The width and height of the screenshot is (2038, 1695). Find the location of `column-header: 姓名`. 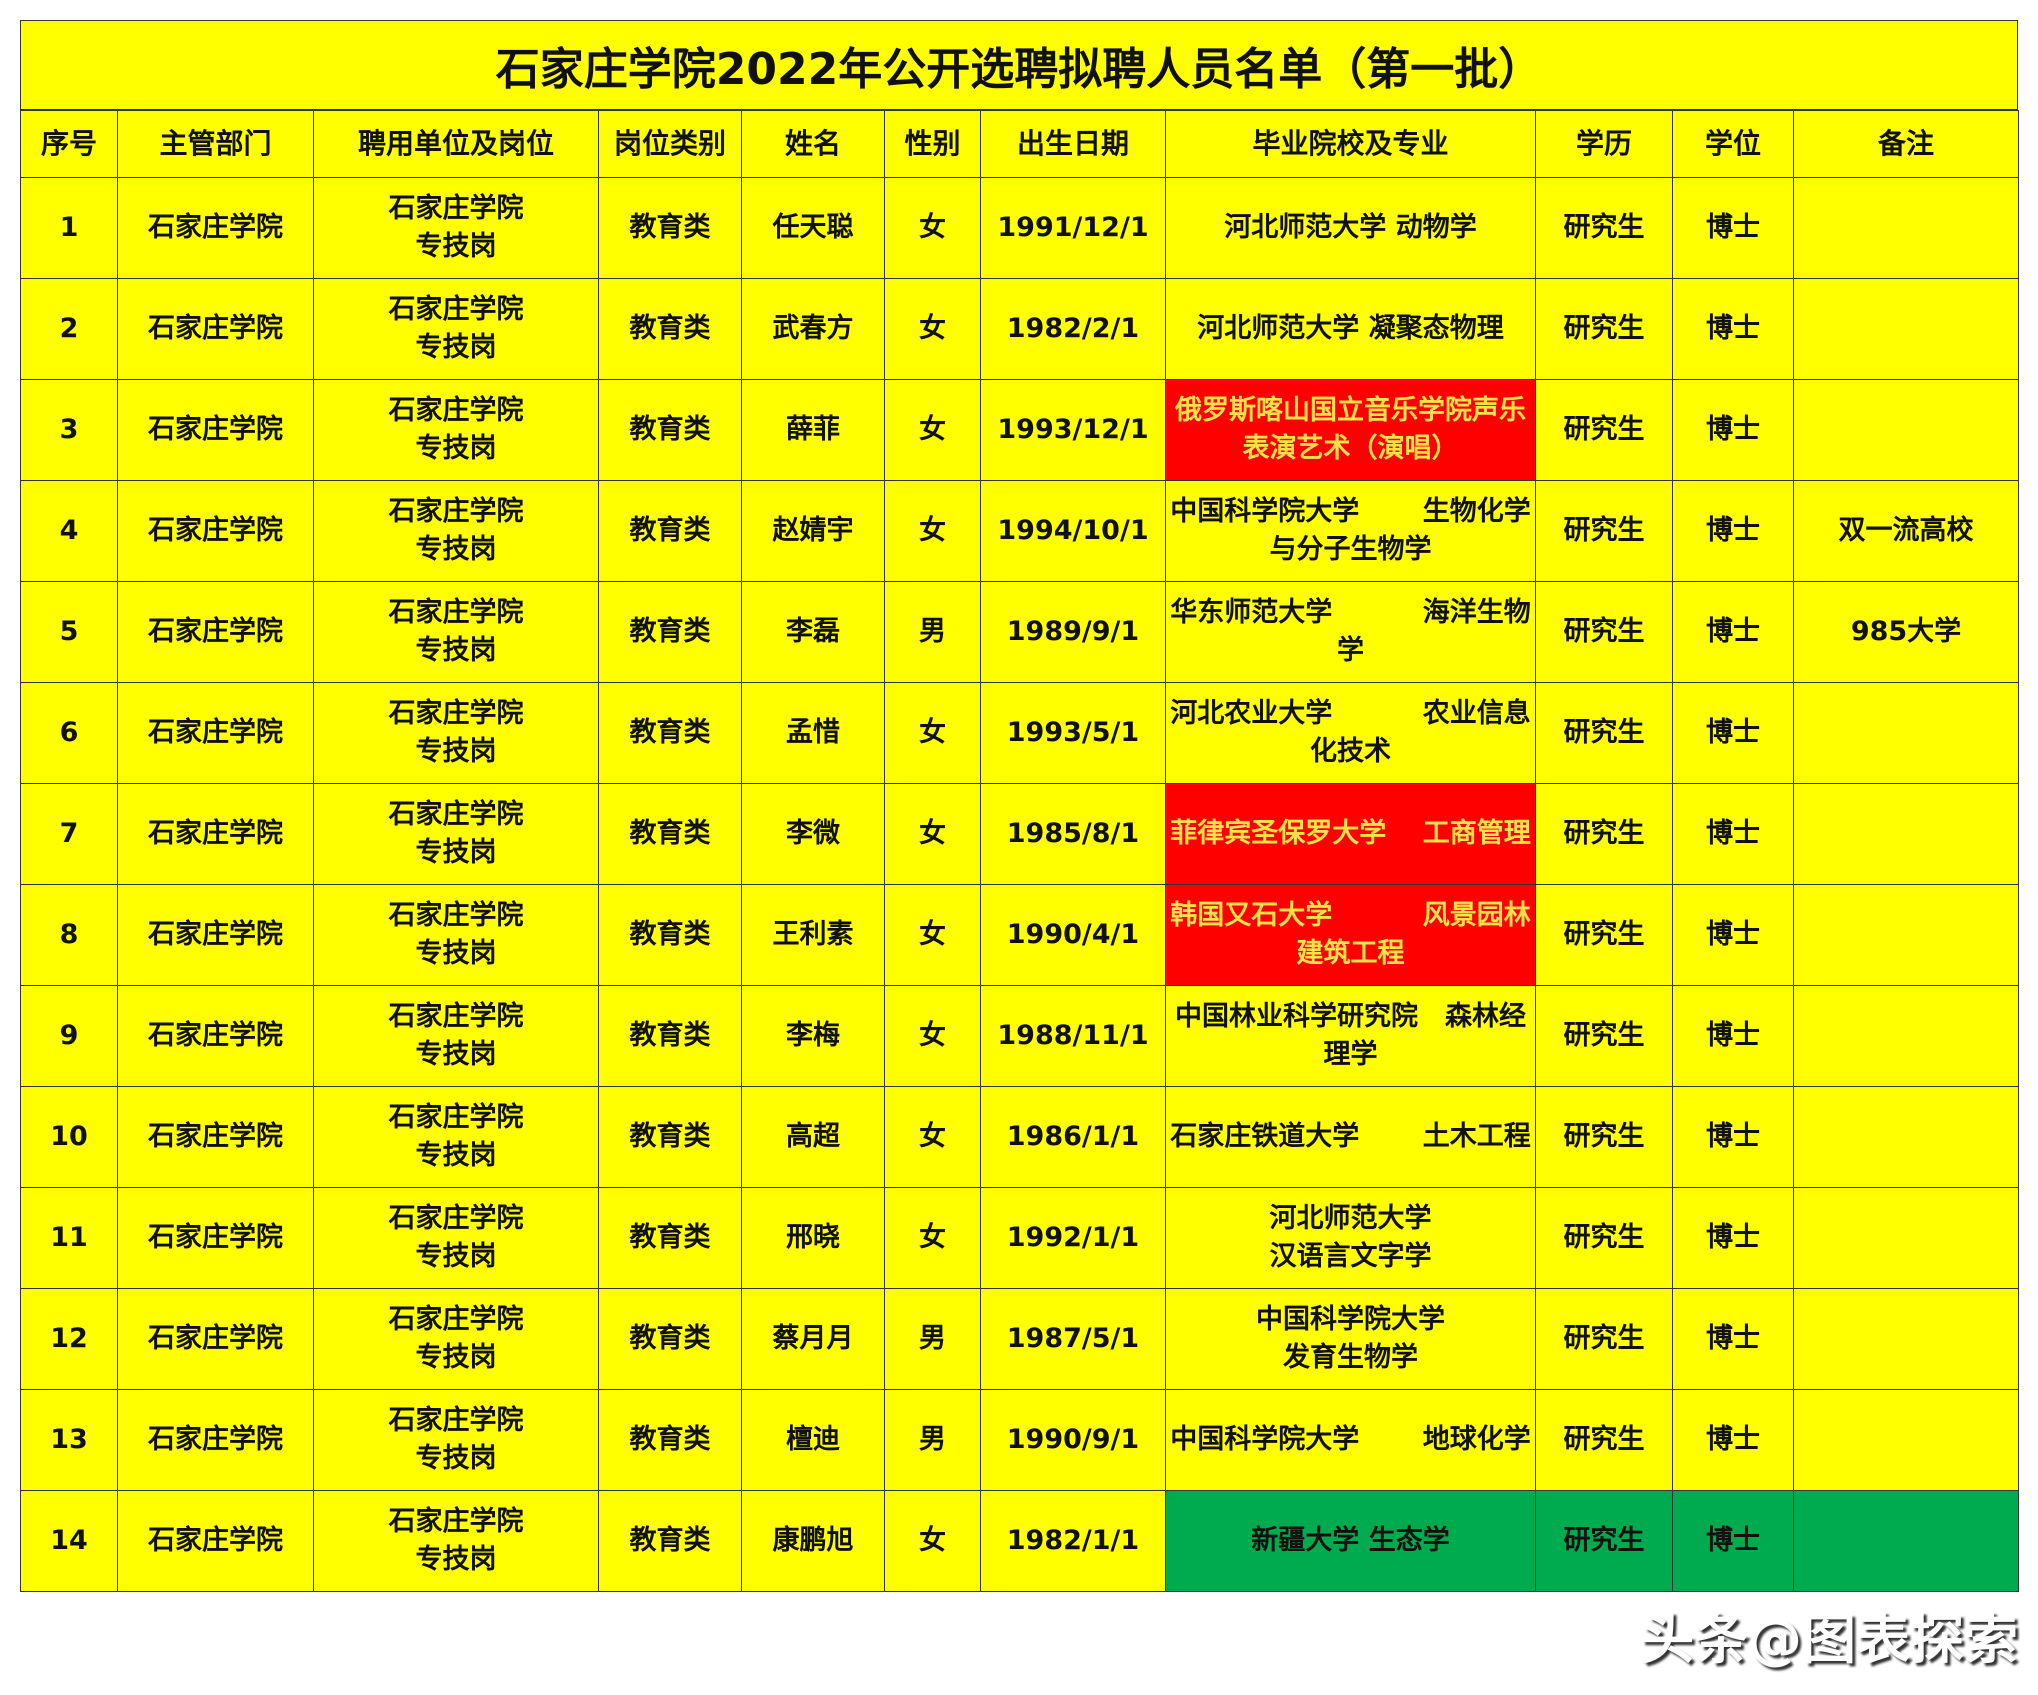

column-header: 姓名 is located at coordinates (813, 144).